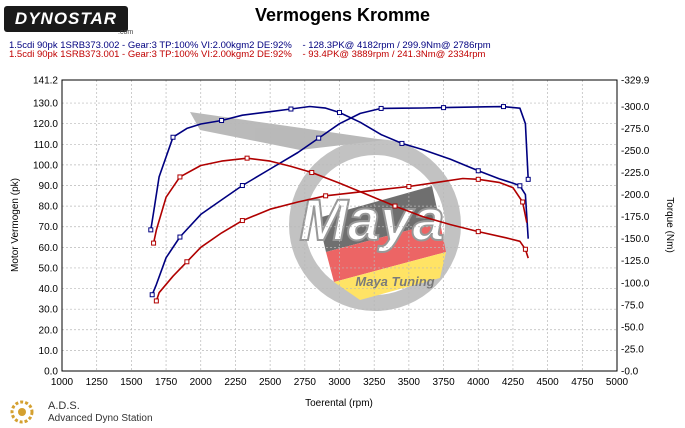 The width and height of the screenshot is (685, 428). What do you see at coordinates (46, 145) in the screenshot?
I see `y-tick-label: 110.0` at bounding box center [46, 145].